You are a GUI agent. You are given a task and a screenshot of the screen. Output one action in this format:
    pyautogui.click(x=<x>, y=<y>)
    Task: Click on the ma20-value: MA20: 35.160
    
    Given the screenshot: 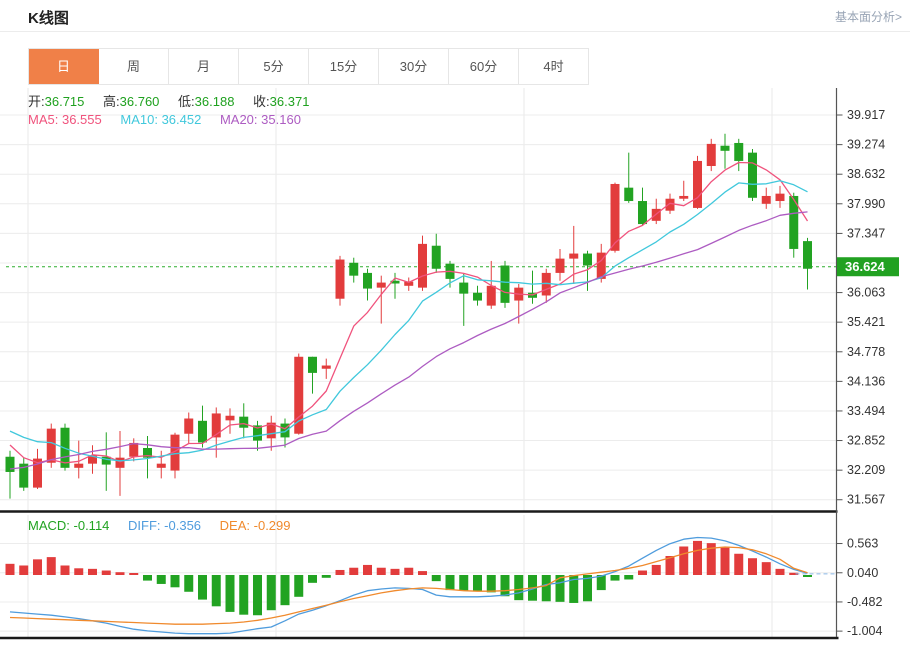 What is the action you would take?
    pyautogui.click(x=260, y=119)
    